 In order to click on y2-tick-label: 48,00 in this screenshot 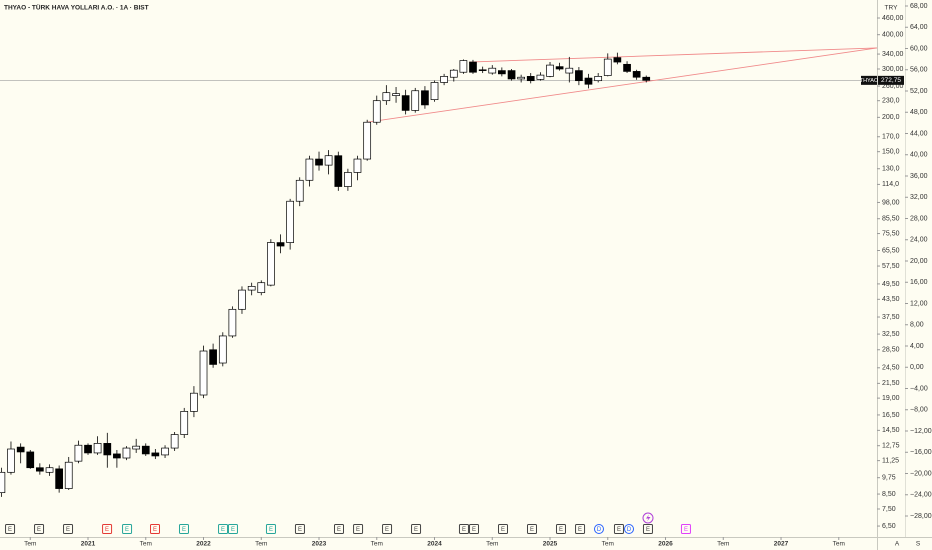, I will do `click(919, 112)`.